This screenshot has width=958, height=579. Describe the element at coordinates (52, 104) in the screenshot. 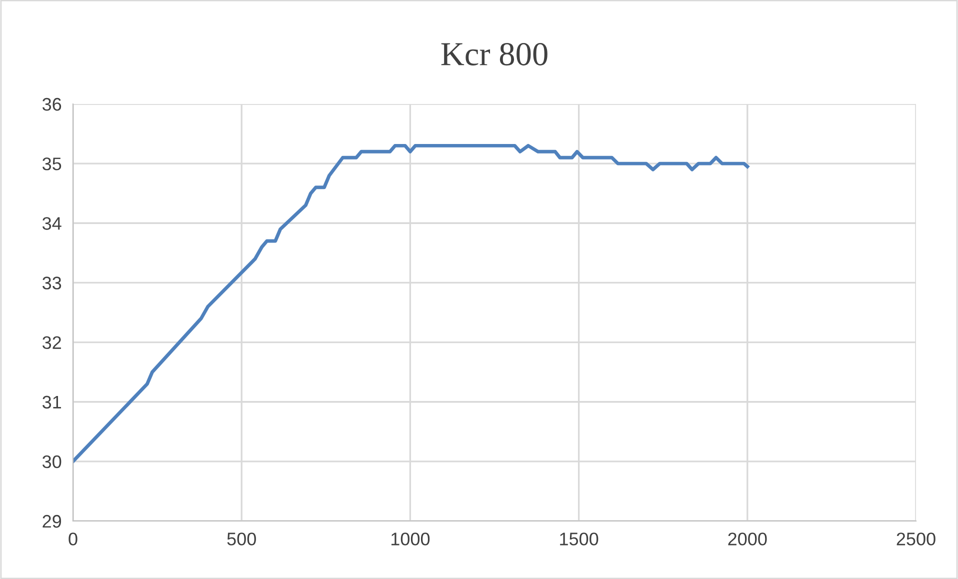

I see `y-tick-label: 36` at that location.